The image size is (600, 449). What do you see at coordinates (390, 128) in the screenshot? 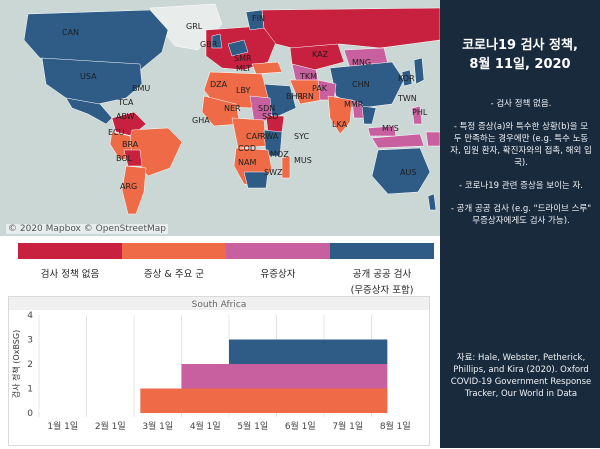
I see `country-label-mys: MYS` at bounding box center [390, 128].